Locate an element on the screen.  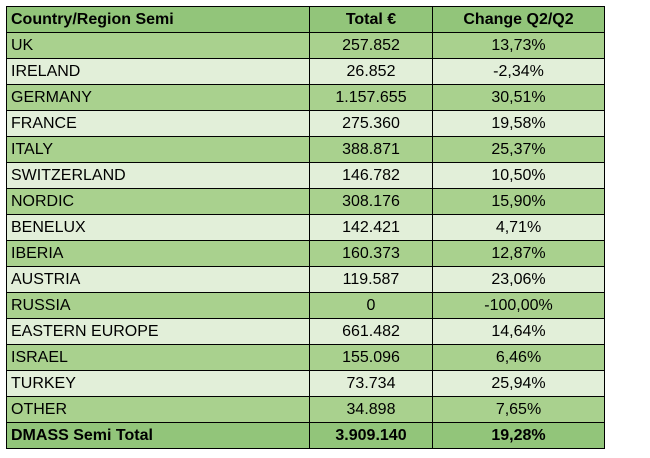
total-cell: 1.157.655 is located at coordinates (371, 97).